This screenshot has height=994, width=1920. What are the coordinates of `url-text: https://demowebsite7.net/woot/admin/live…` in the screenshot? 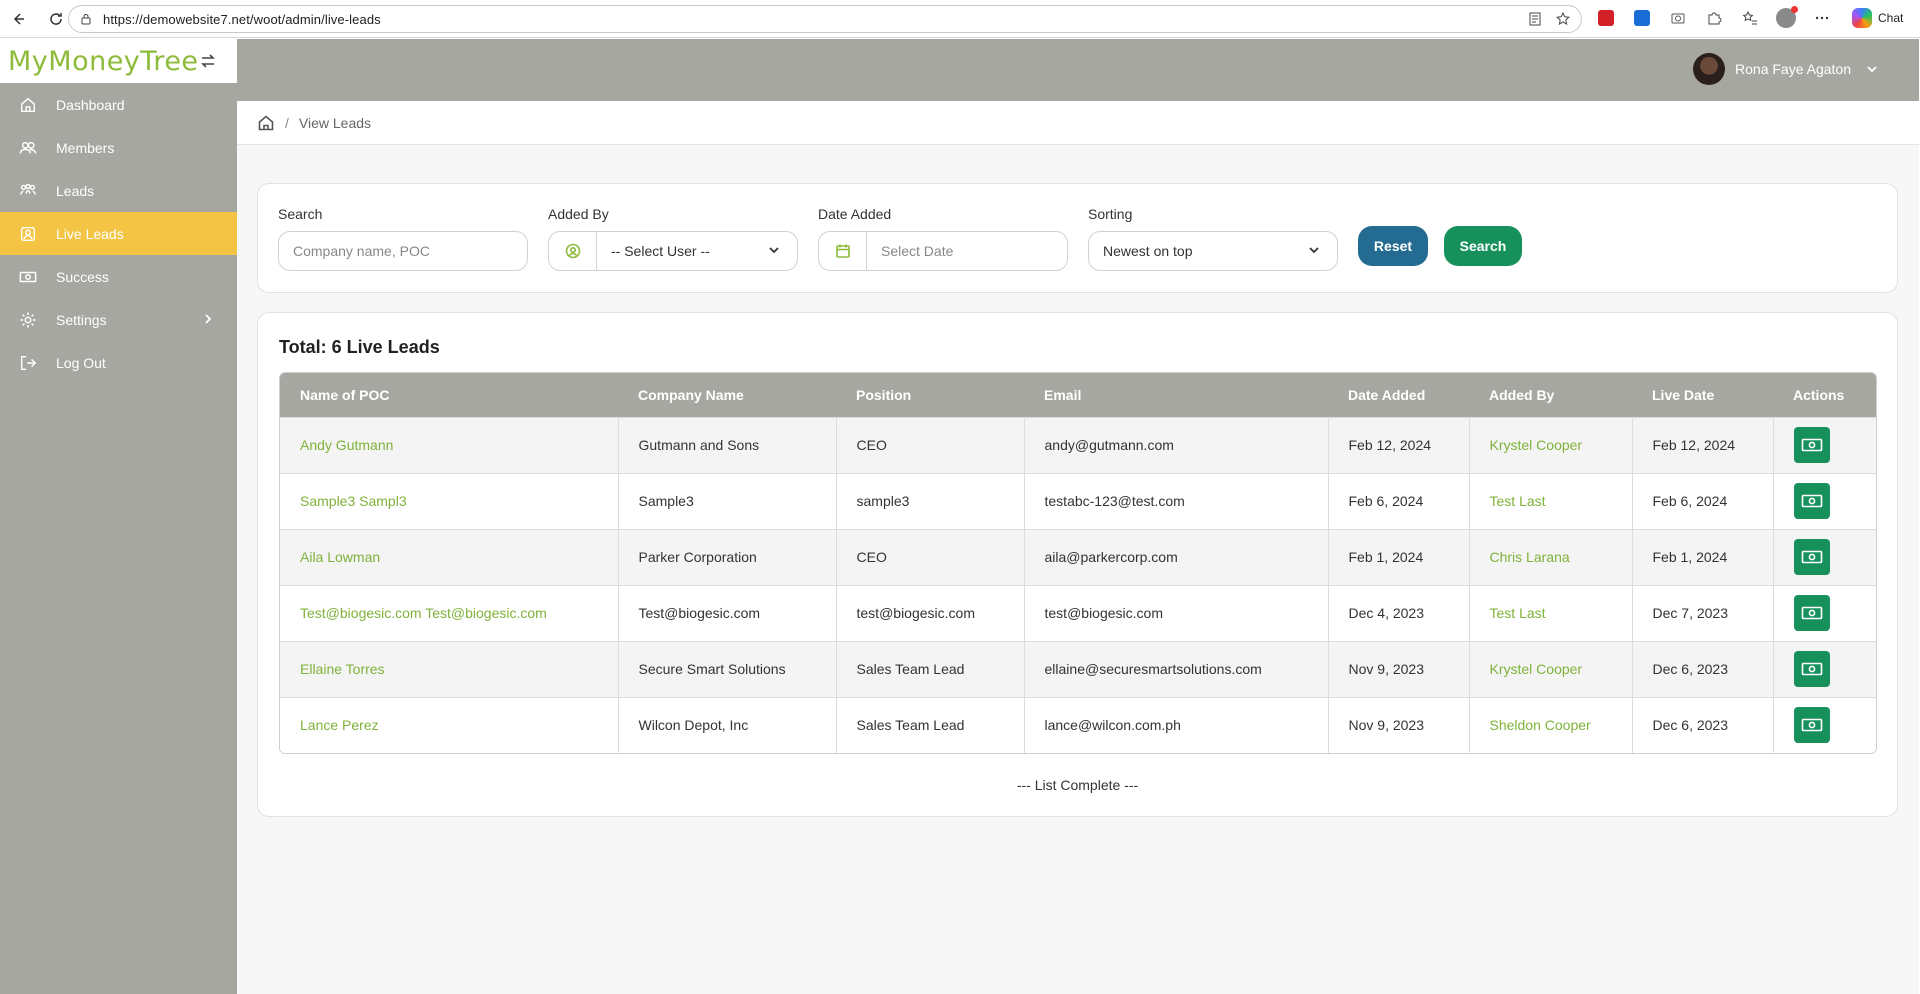 It's located at (242, 19).